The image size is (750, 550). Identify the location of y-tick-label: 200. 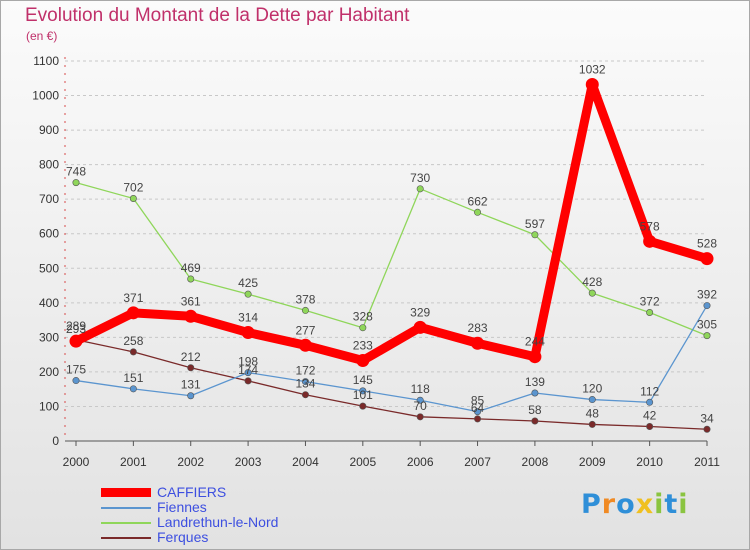
(49, 372).